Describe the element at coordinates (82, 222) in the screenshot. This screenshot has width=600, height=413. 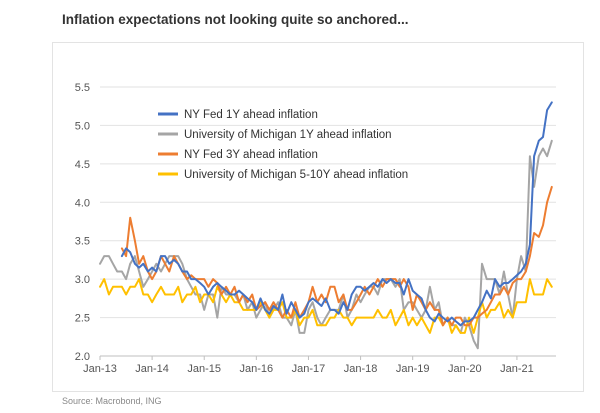
I see `y-axis-tick-labels: 2.0 2.5 3.0 3.5 4.0 4.5 5.0 5.5` at that location.